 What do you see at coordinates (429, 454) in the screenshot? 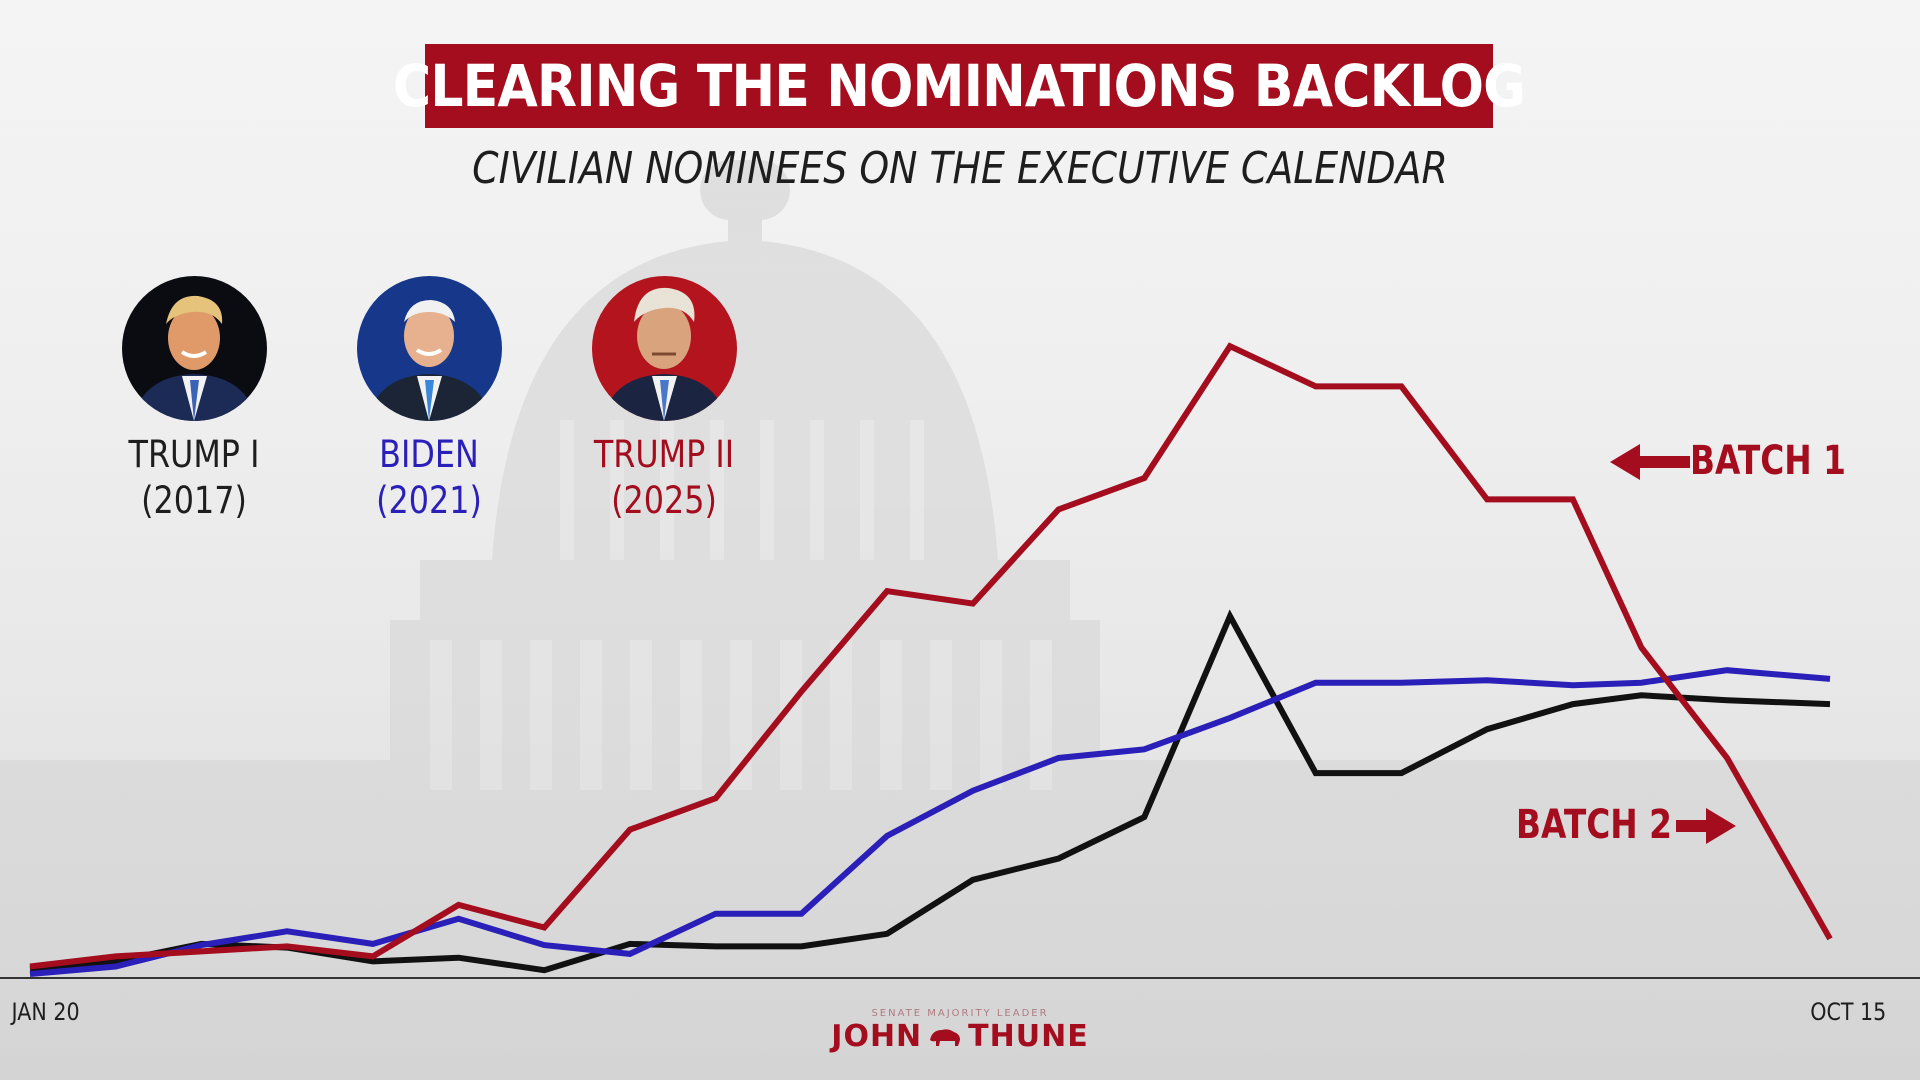
I see `legend-name: BIDEN` at bounding box center [429, 454].